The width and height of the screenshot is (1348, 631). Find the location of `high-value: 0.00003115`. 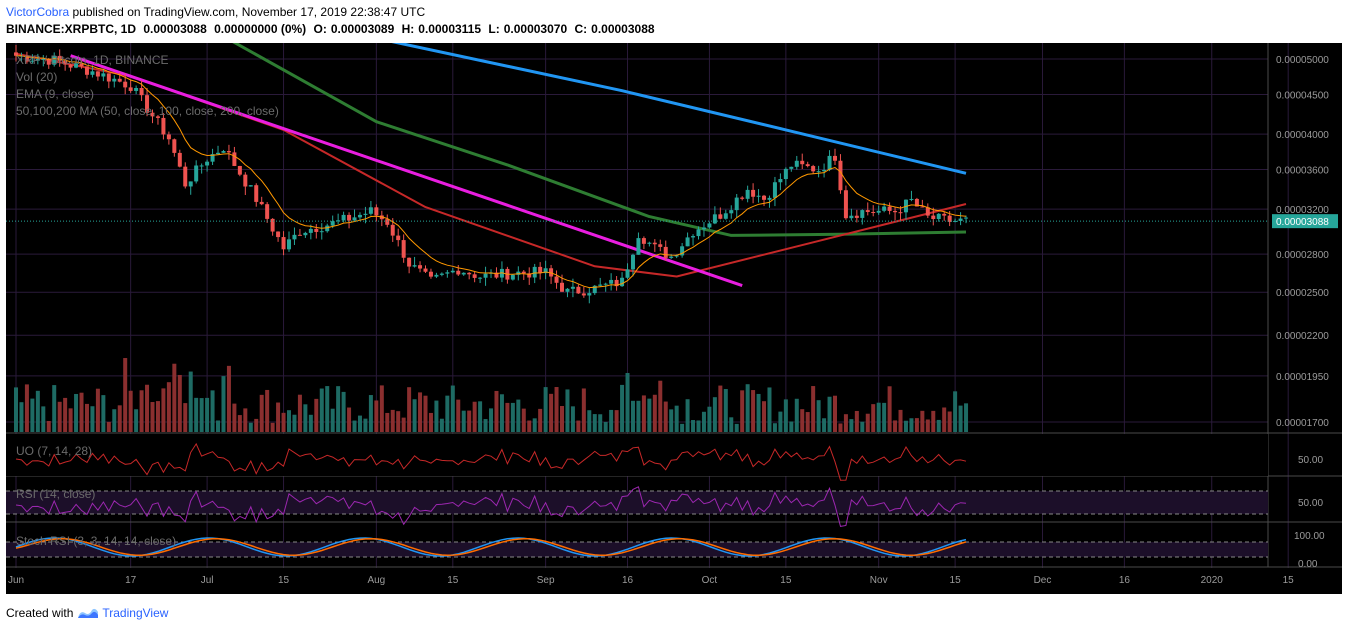

high-value: 0.00003115 is located at coordinates (450, 29).